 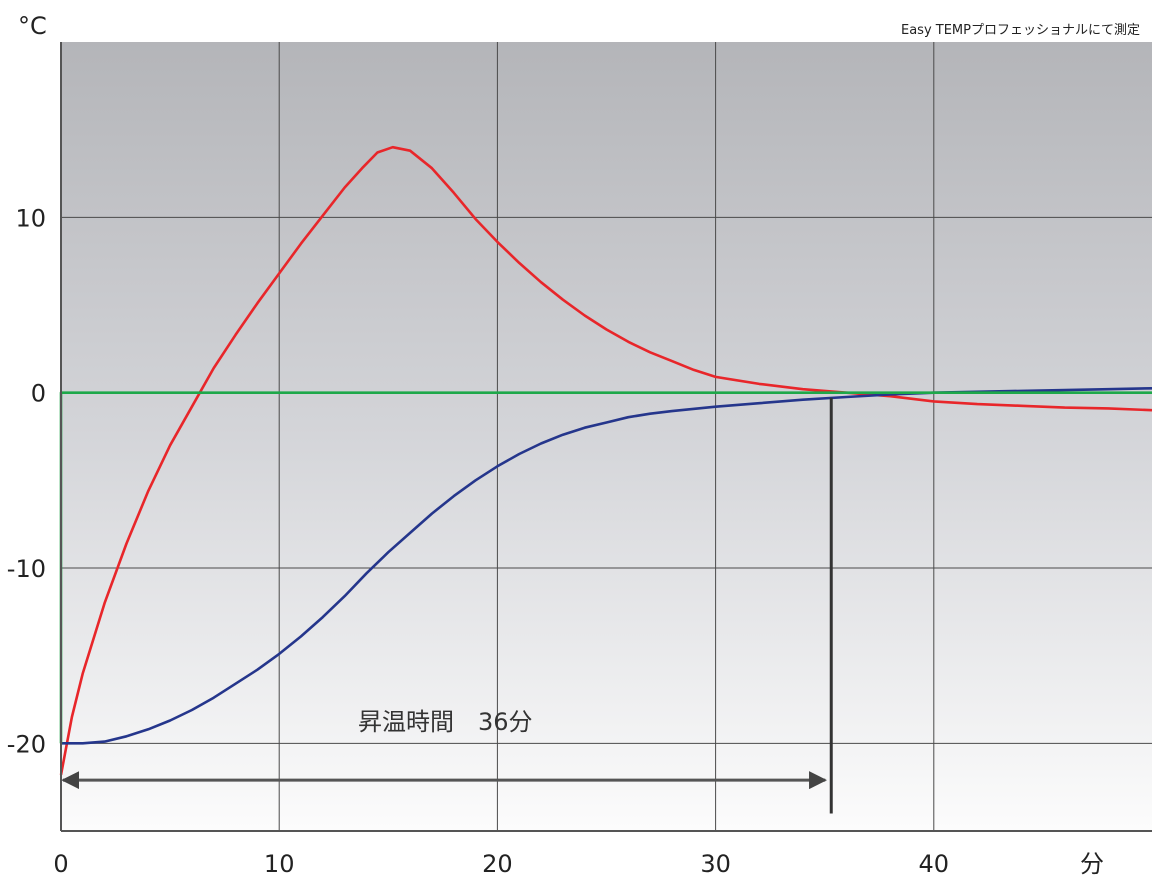 What do you see at coordinates (38, 394) in the screenshot?
I see `y-tick-label: 0` at bounding box center [38, 394].